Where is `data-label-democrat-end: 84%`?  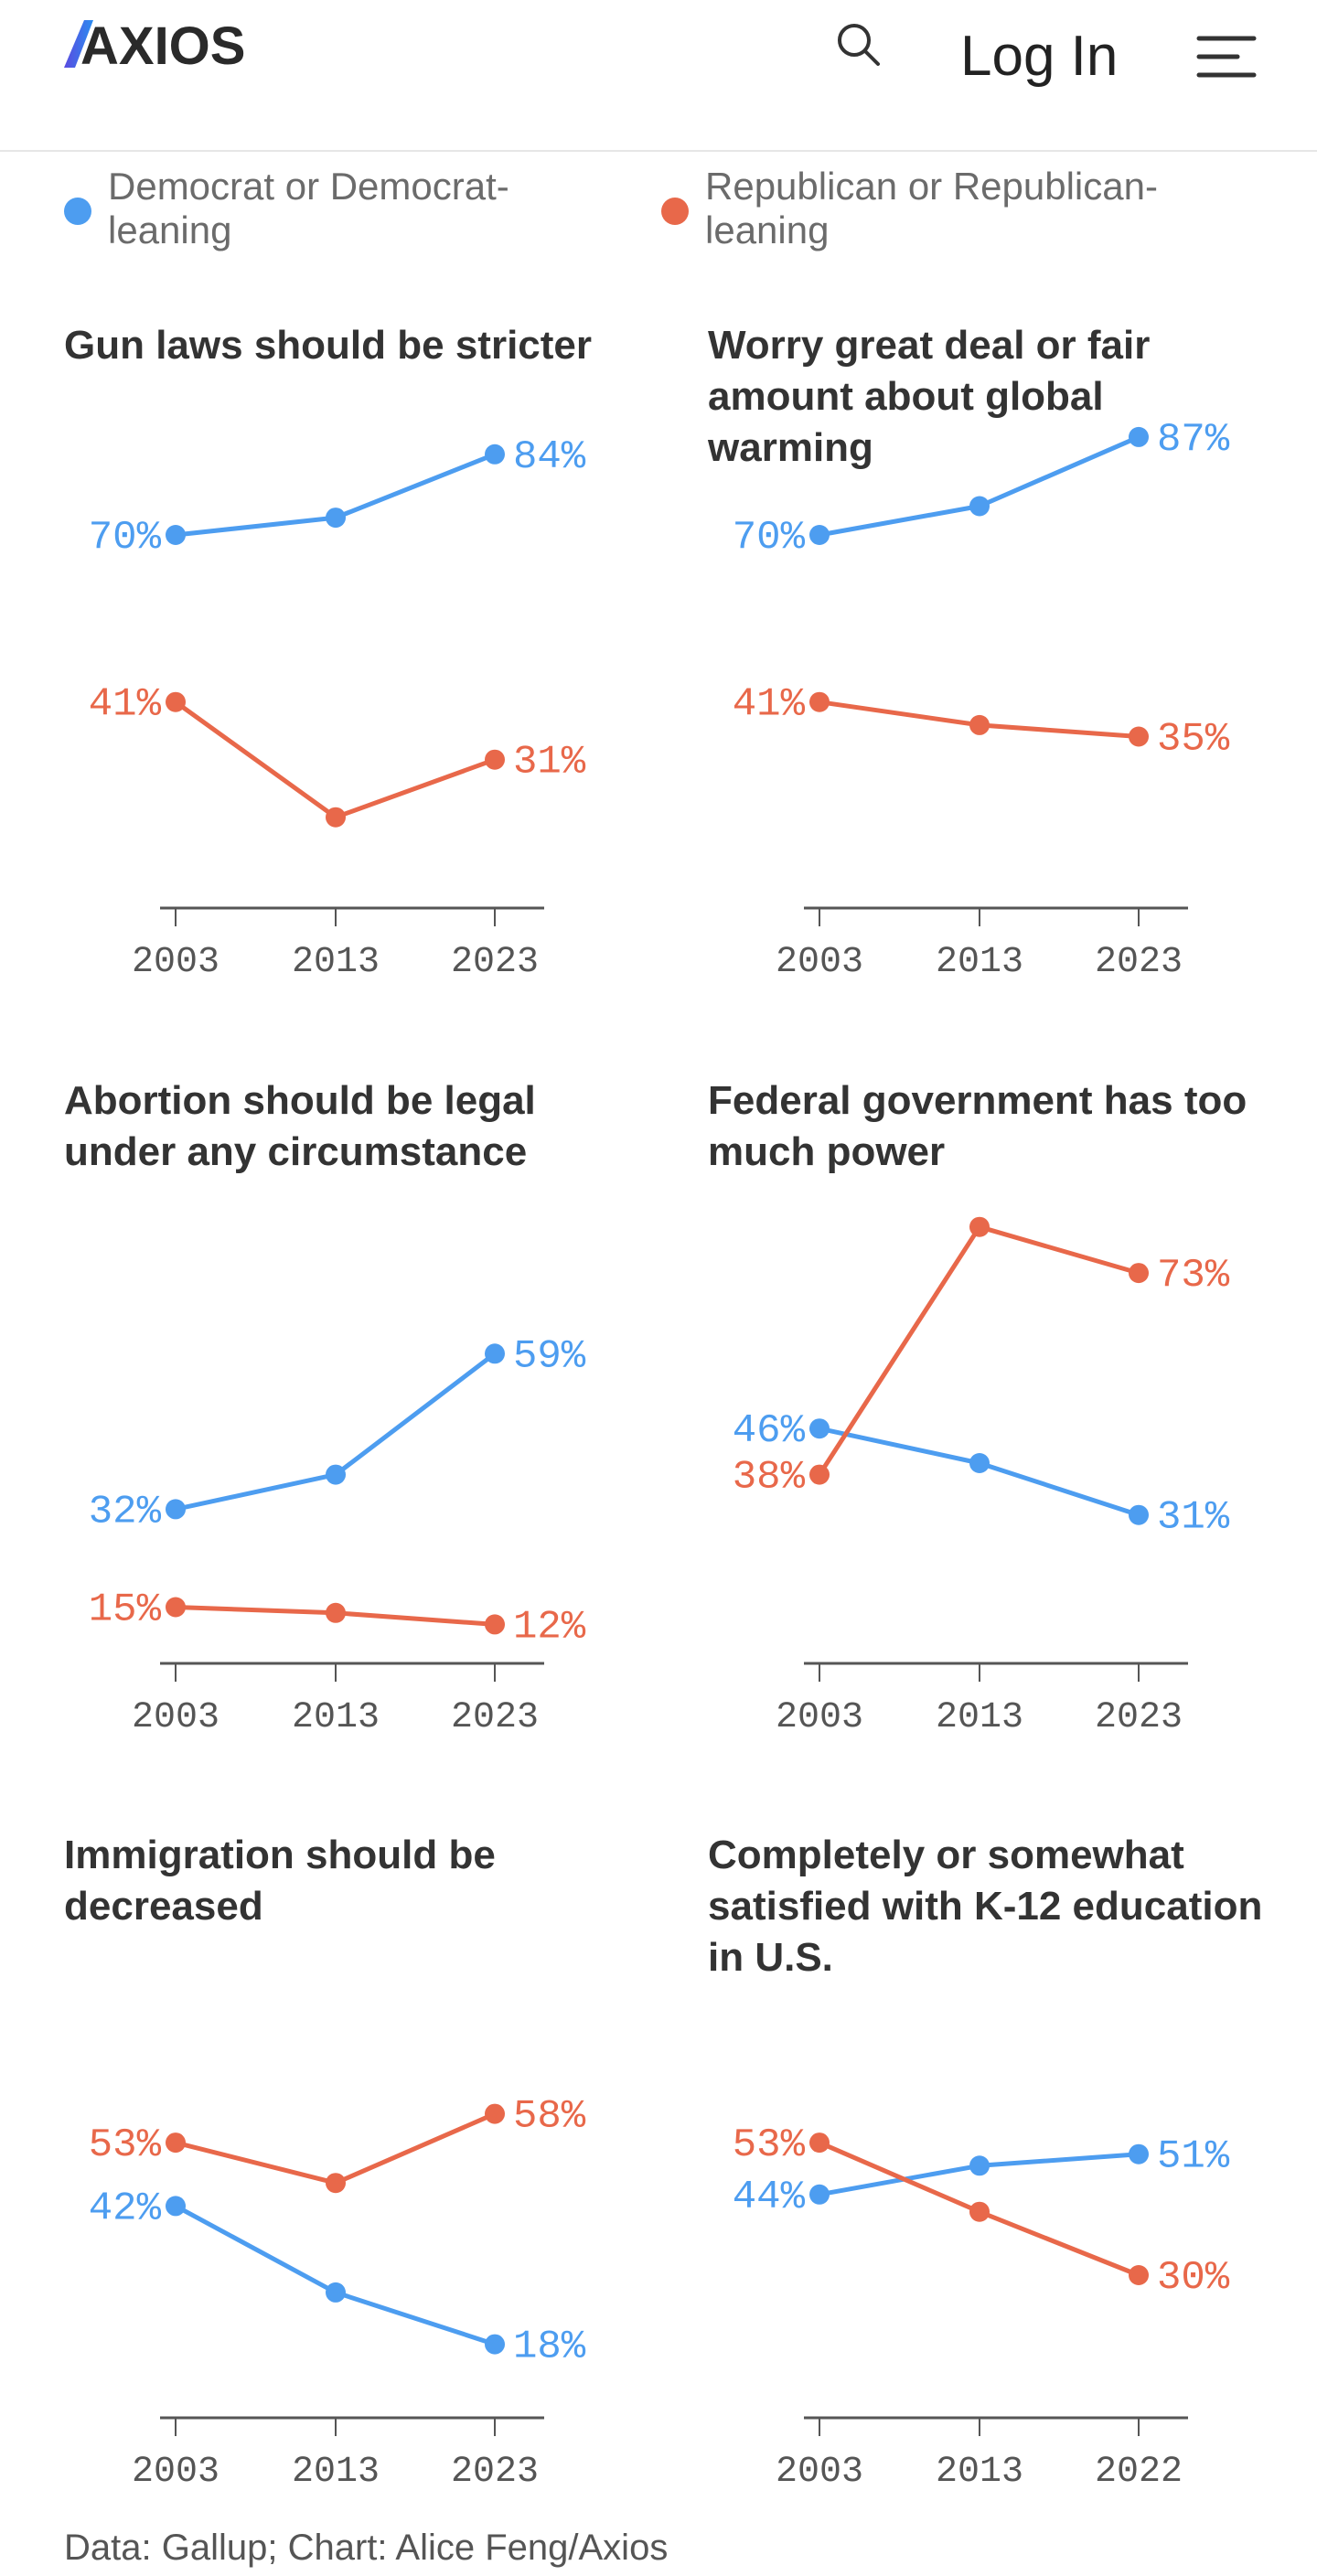
data-label-democrat-end: 84% is located at coordinates (549, 457).